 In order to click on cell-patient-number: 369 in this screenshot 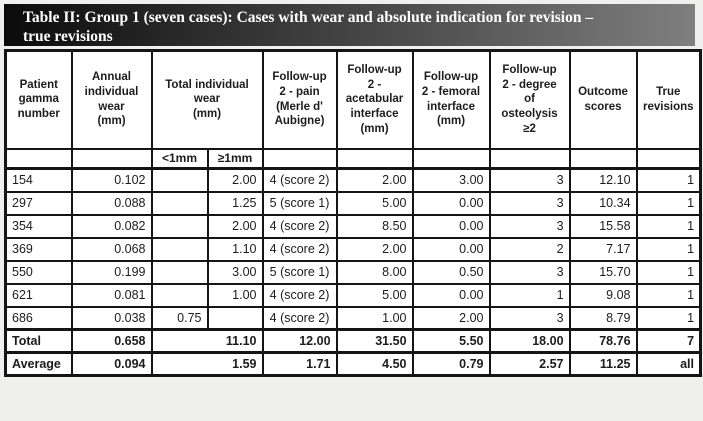, I will do `click(38, 249)`.